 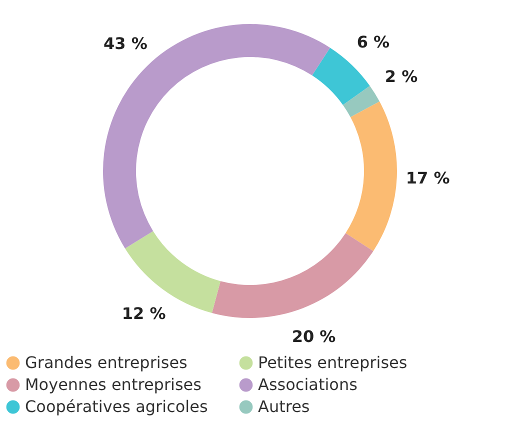 What do you see at coordinates (308, 384) in the screenshot?
I see `legend-label: Associations` at bounding box center [308, 384].